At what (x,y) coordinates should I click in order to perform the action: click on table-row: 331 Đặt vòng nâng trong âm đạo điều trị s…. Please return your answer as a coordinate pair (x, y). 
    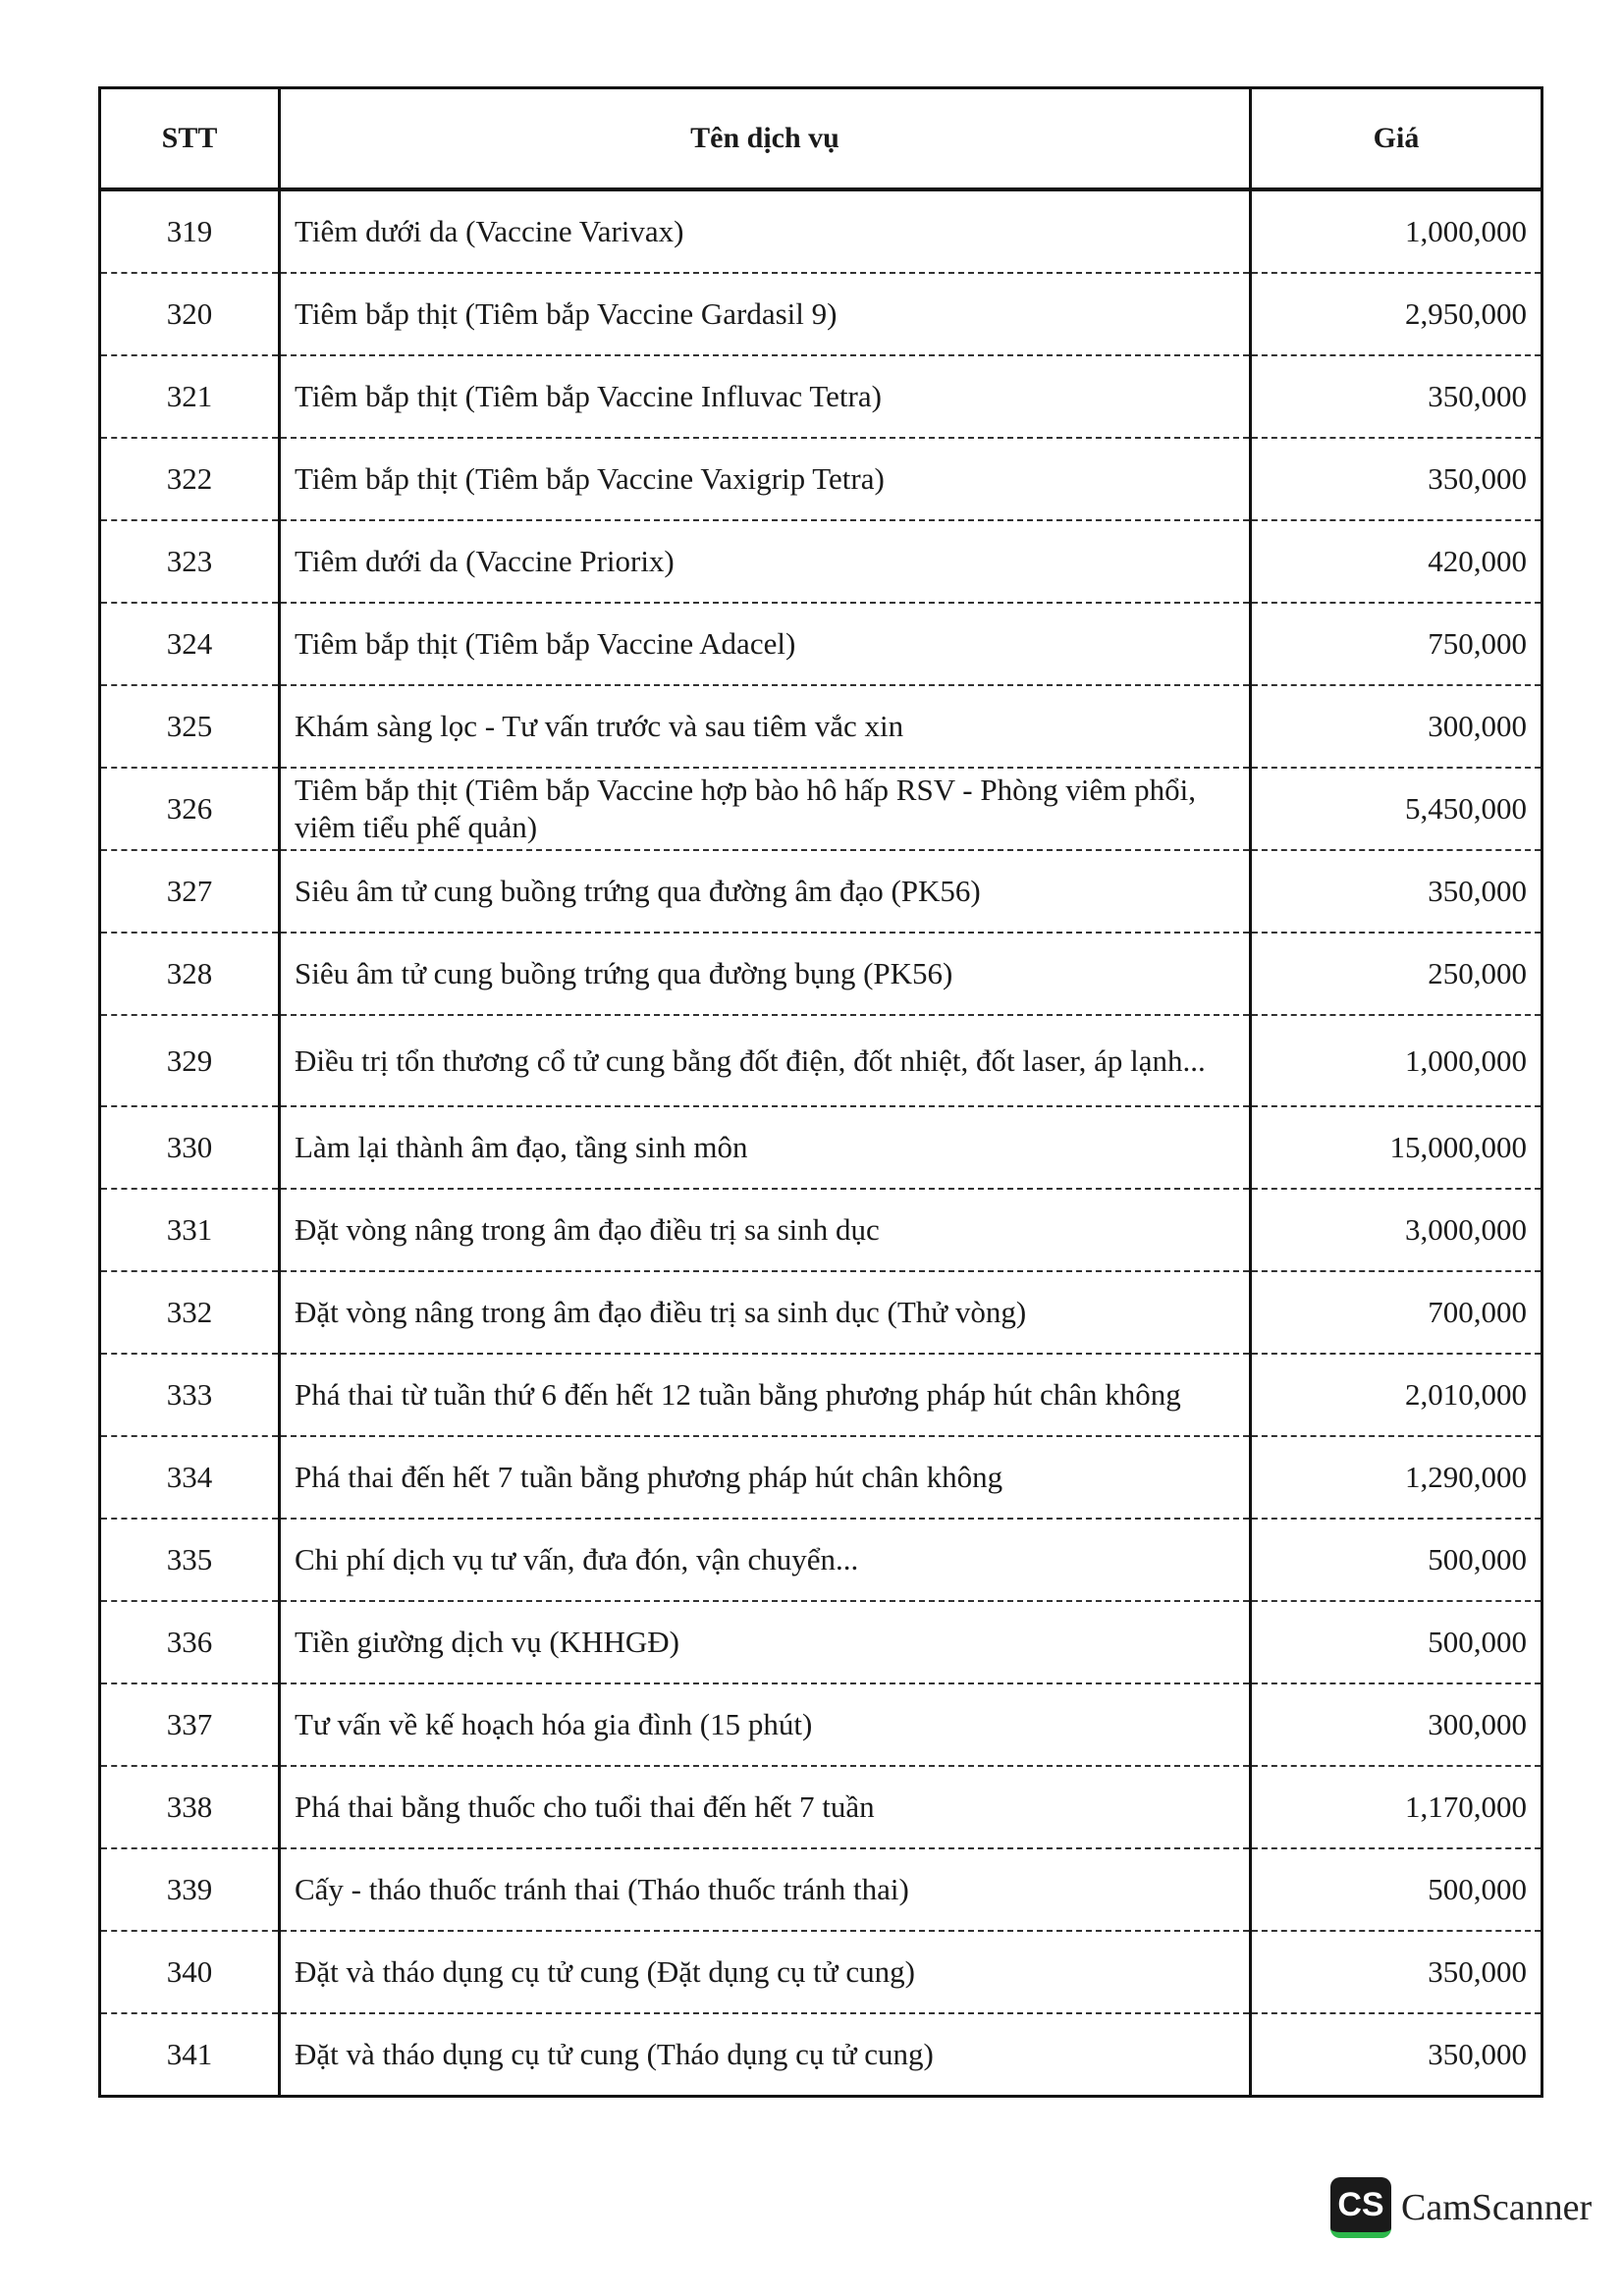
    Looking at the image, I should click on (820, 1230).